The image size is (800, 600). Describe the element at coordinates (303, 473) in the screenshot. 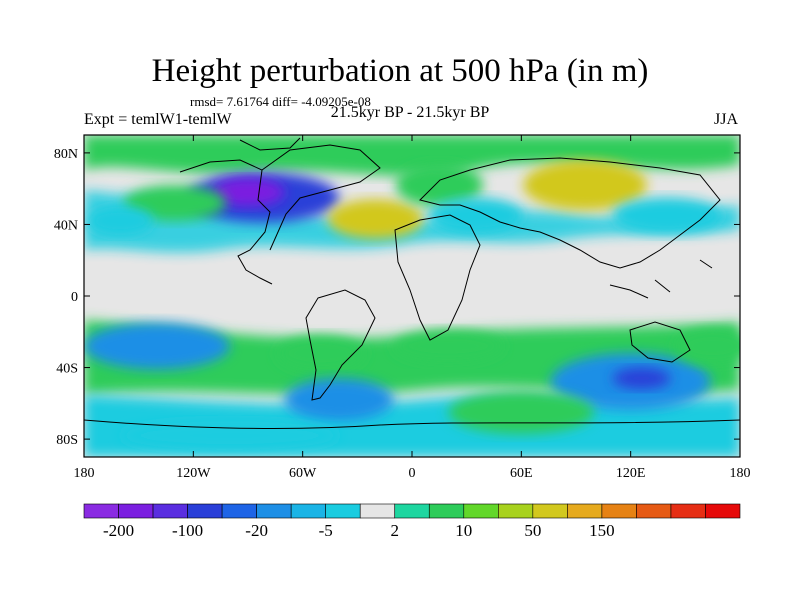

I see `x-tick-label: 60W` at that location.